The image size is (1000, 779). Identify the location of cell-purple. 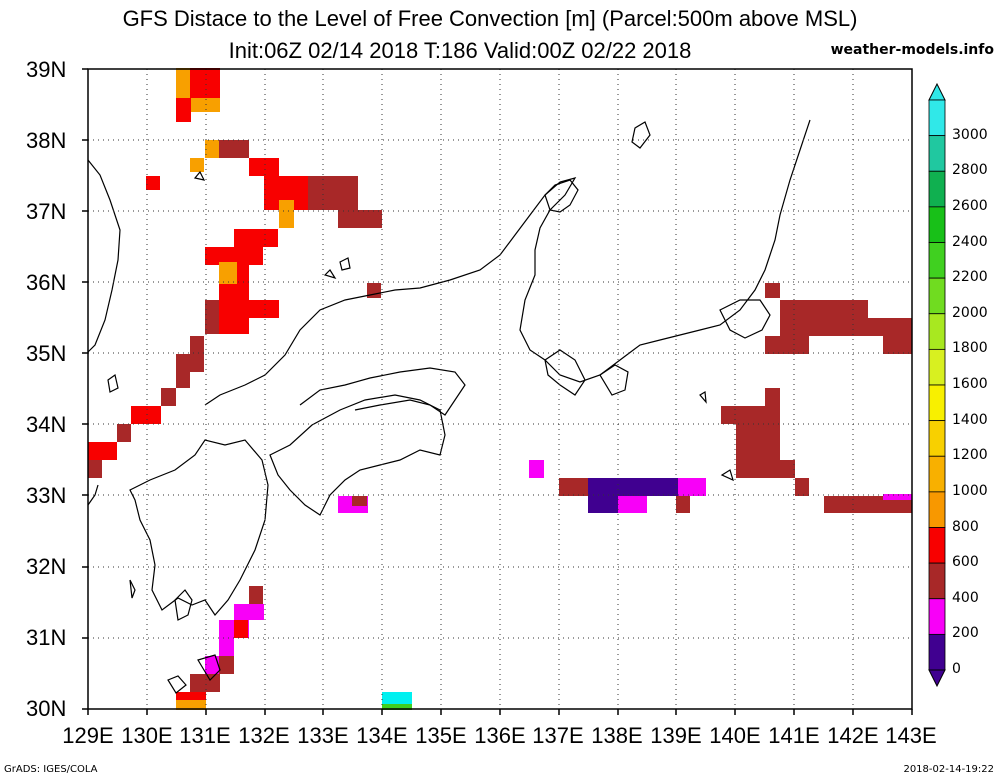
(648, 487).